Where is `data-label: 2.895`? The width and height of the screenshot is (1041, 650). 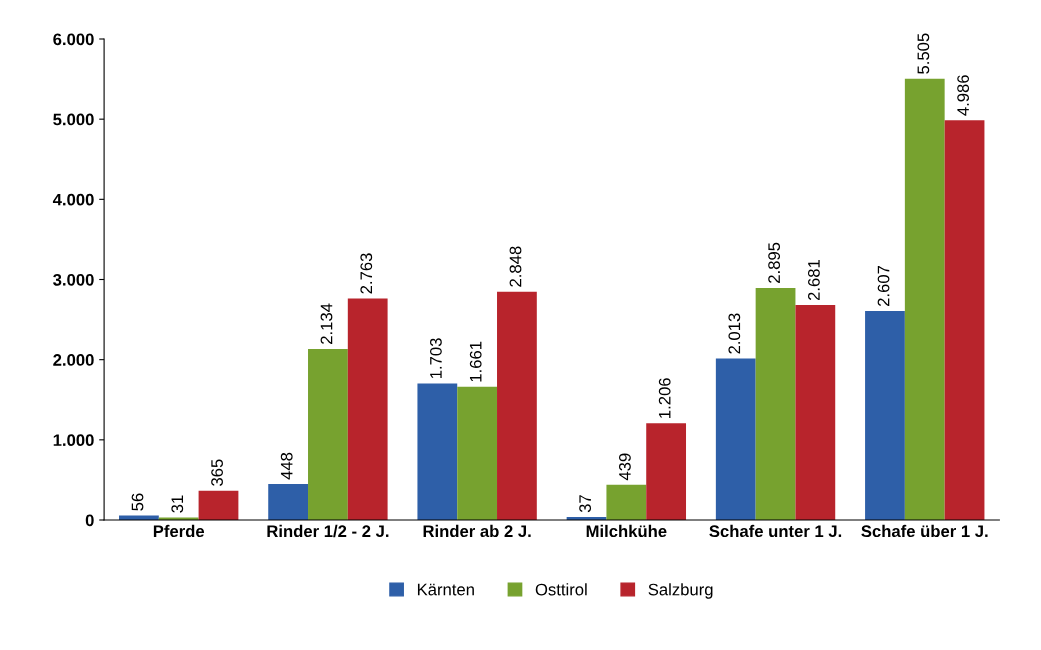 data-label: 2.895 is located at coordinates (774, 262).